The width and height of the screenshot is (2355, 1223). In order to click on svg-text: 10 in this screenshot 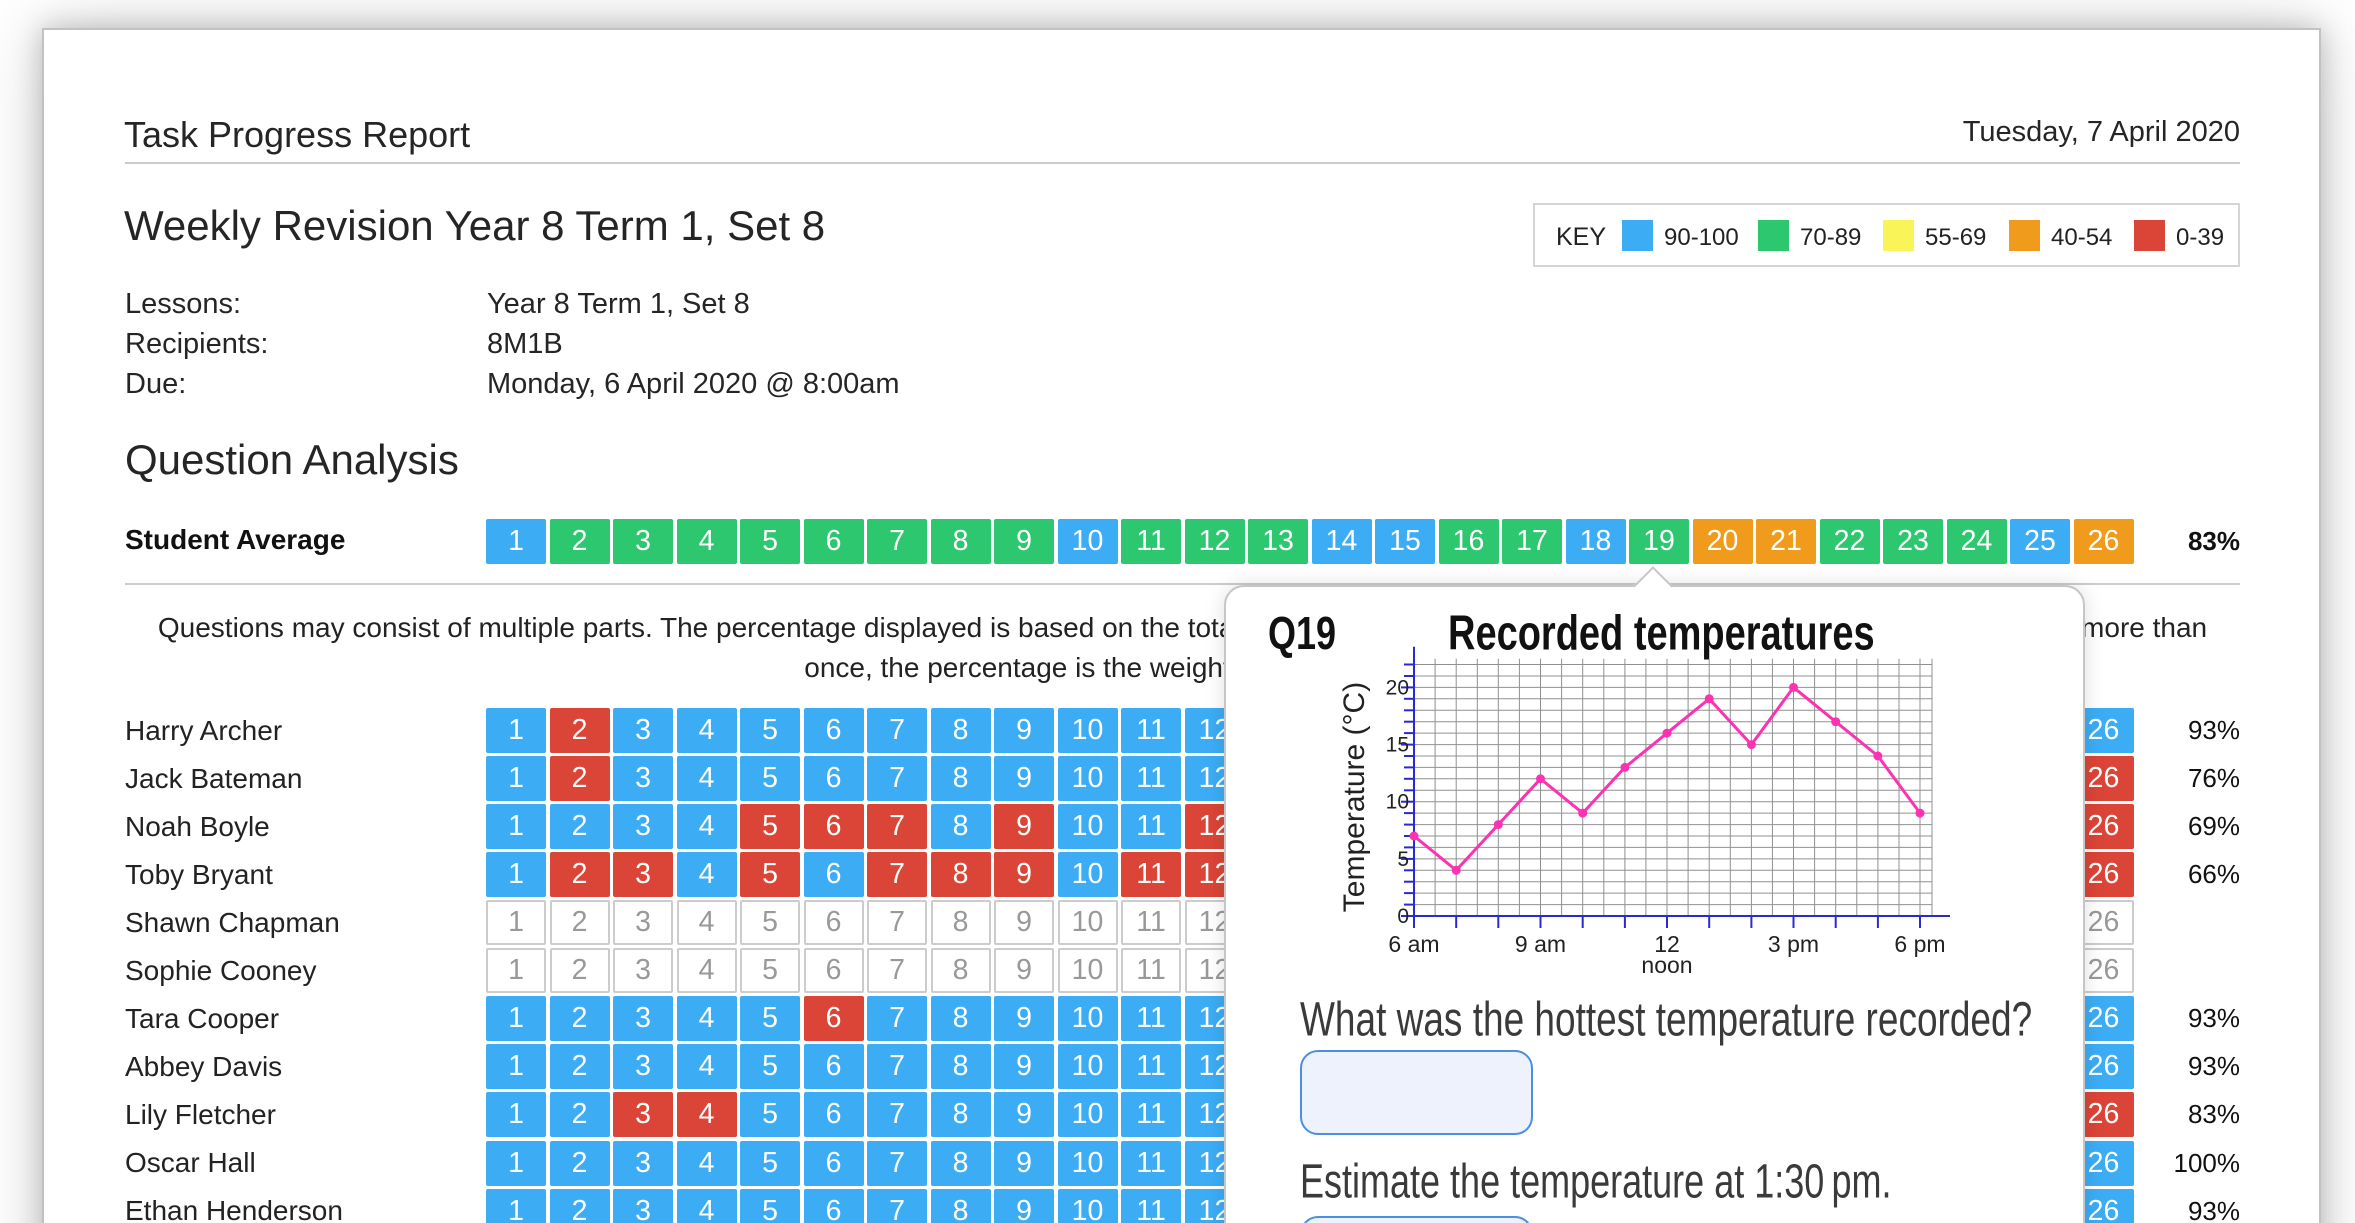, I will do `click(1397, 802)`.